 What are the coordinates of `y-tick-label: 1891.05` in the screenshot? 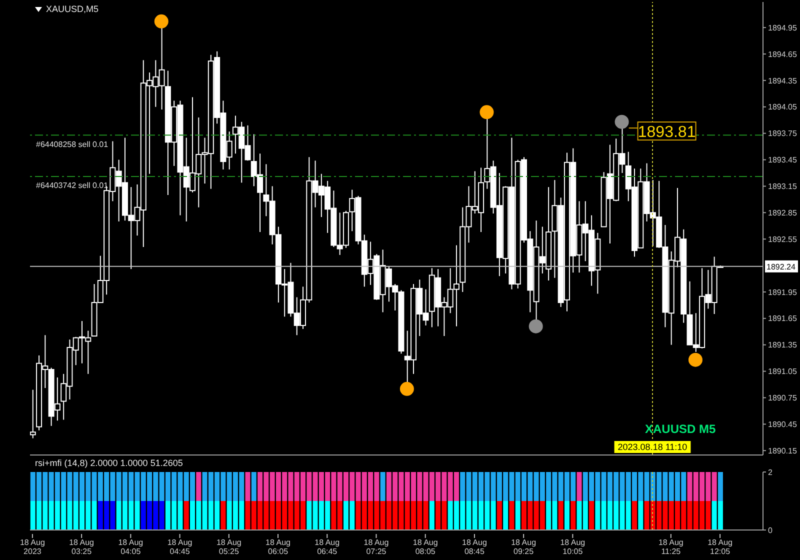 It's located at (783, 371).